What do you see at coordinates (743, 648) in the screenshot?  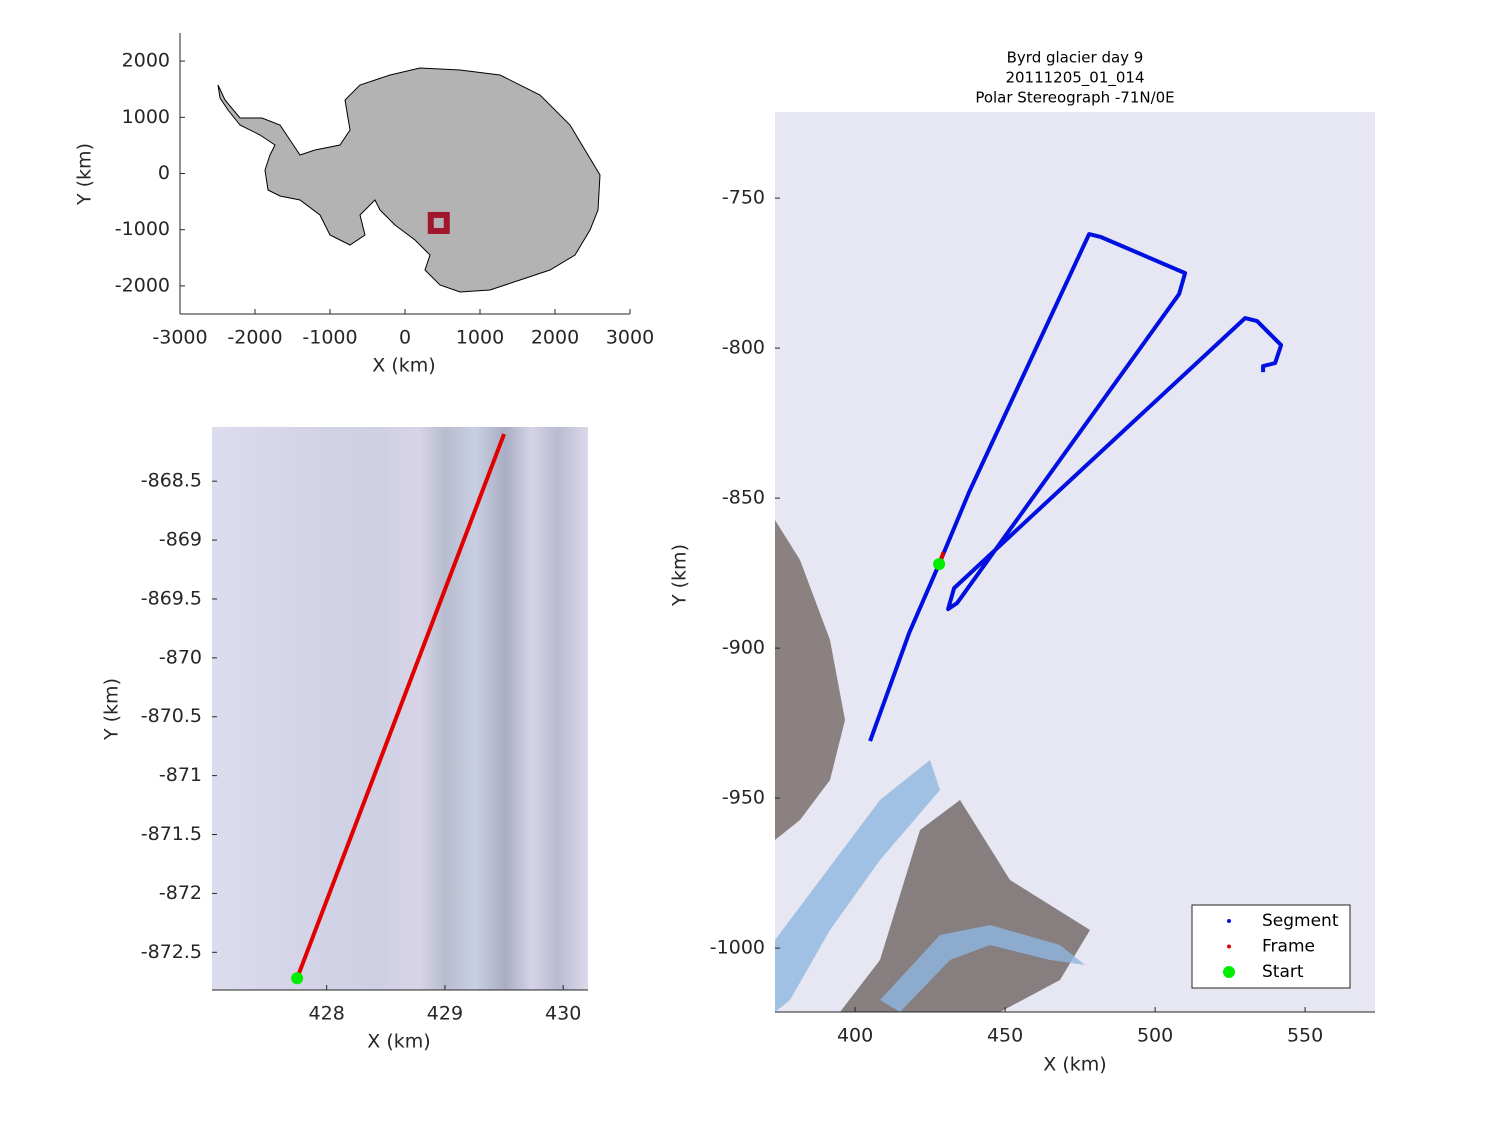 I see `y-tick-label: -900` at bounding box center [743, 648].